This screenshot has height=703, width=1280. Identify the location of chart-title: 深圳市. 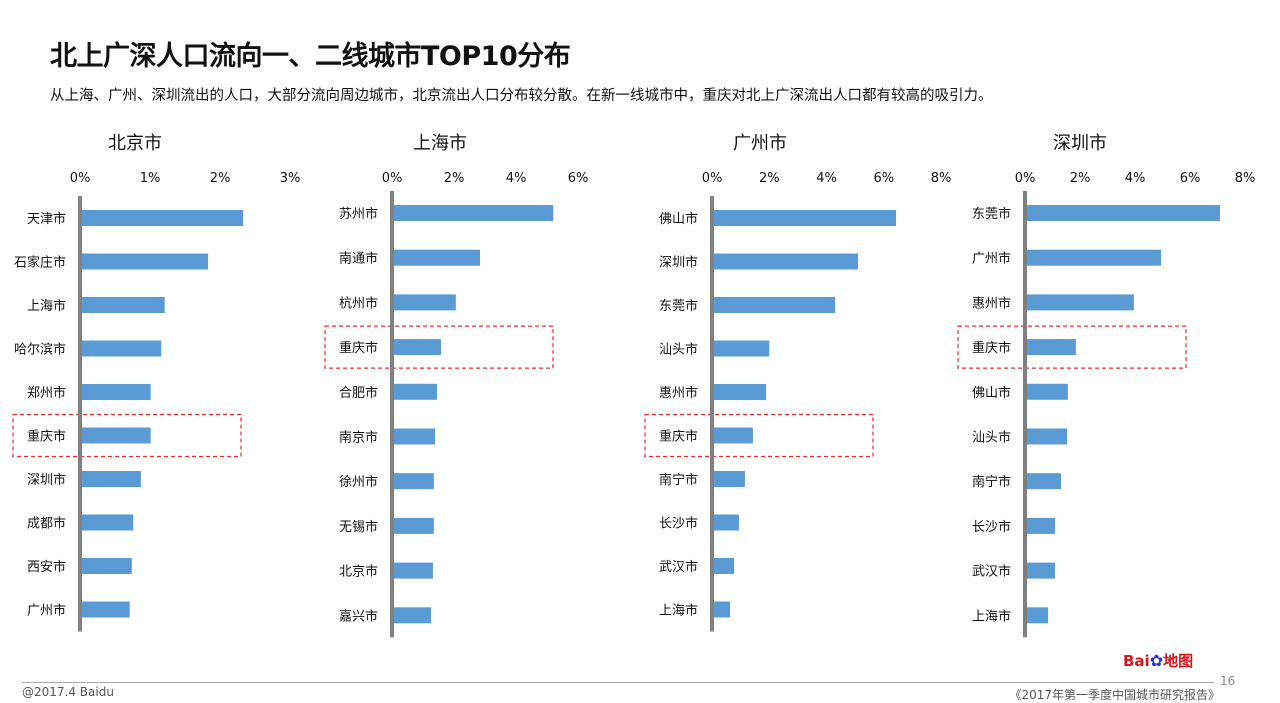
(1080, 143).